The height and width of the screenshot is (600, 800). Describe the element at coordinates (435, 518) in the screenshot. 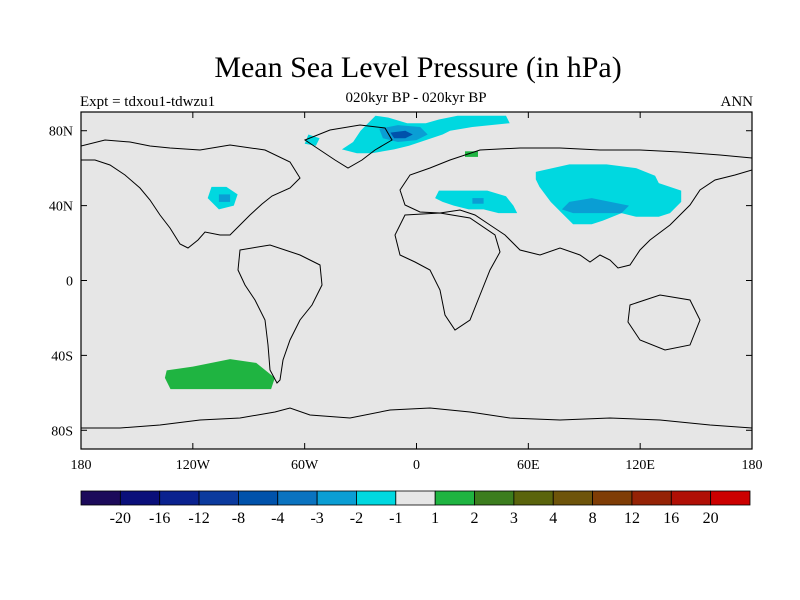

I see `colorbar-label: 1` at that location.